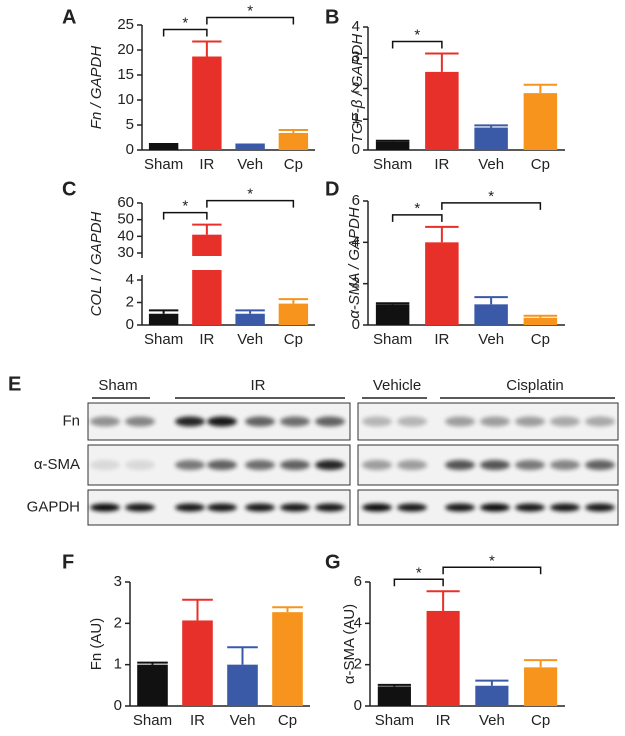 Image resolution: width=625 pixels, height=736 pixels. I want to click on y-axis-label: TGF-β / GAPDH, so click(357, 89).